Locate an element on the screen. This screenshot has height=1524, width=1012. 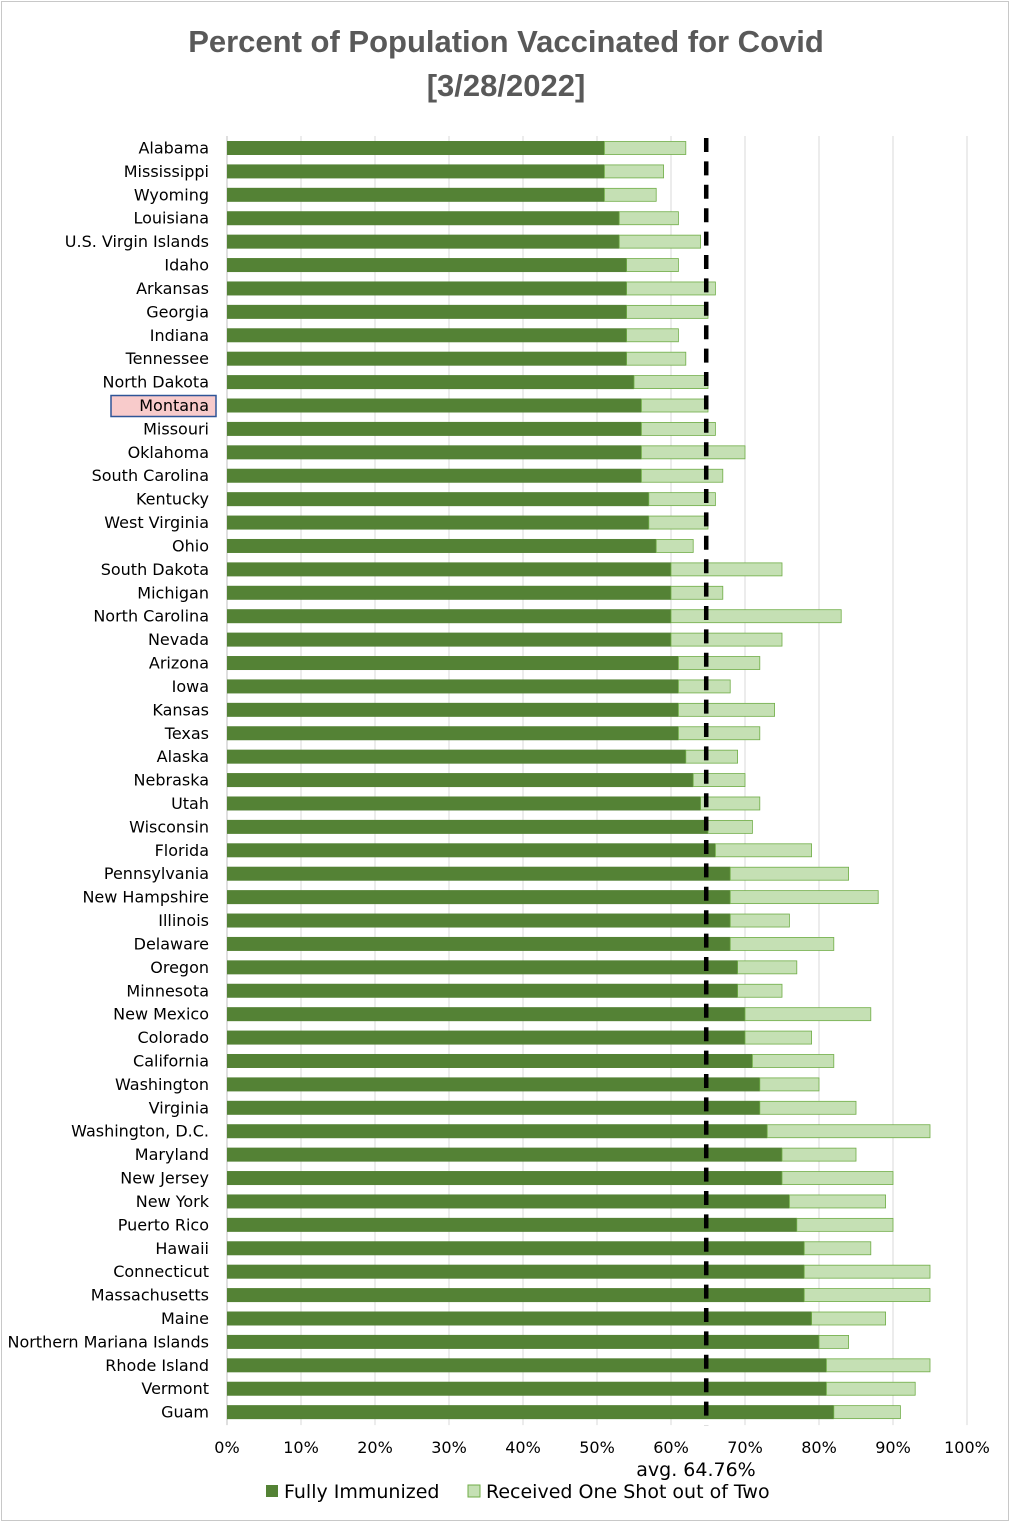
category-label: Arkansas is located at coordinates (172, 288).